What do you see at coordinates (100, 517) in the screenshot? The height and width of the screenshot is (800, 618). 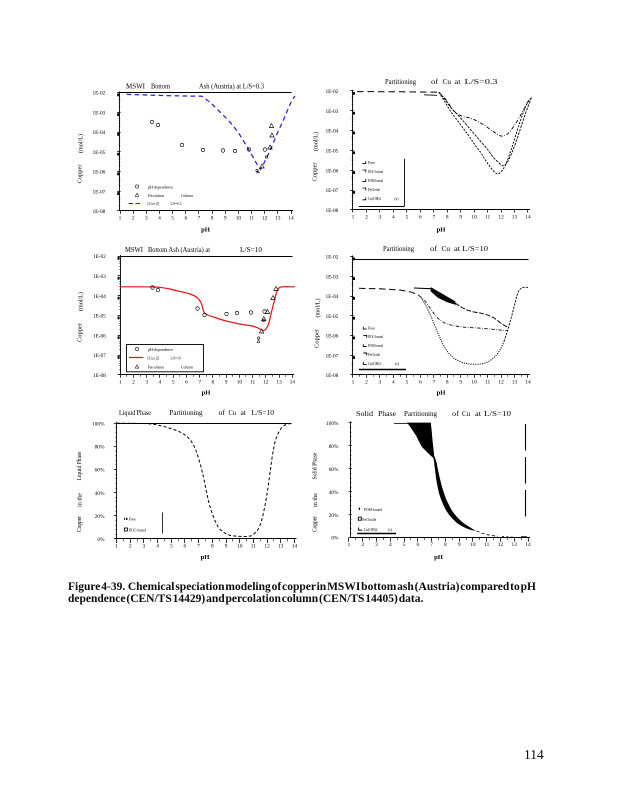 I see `svg-text: 20%` at bounding box center [100, 517].